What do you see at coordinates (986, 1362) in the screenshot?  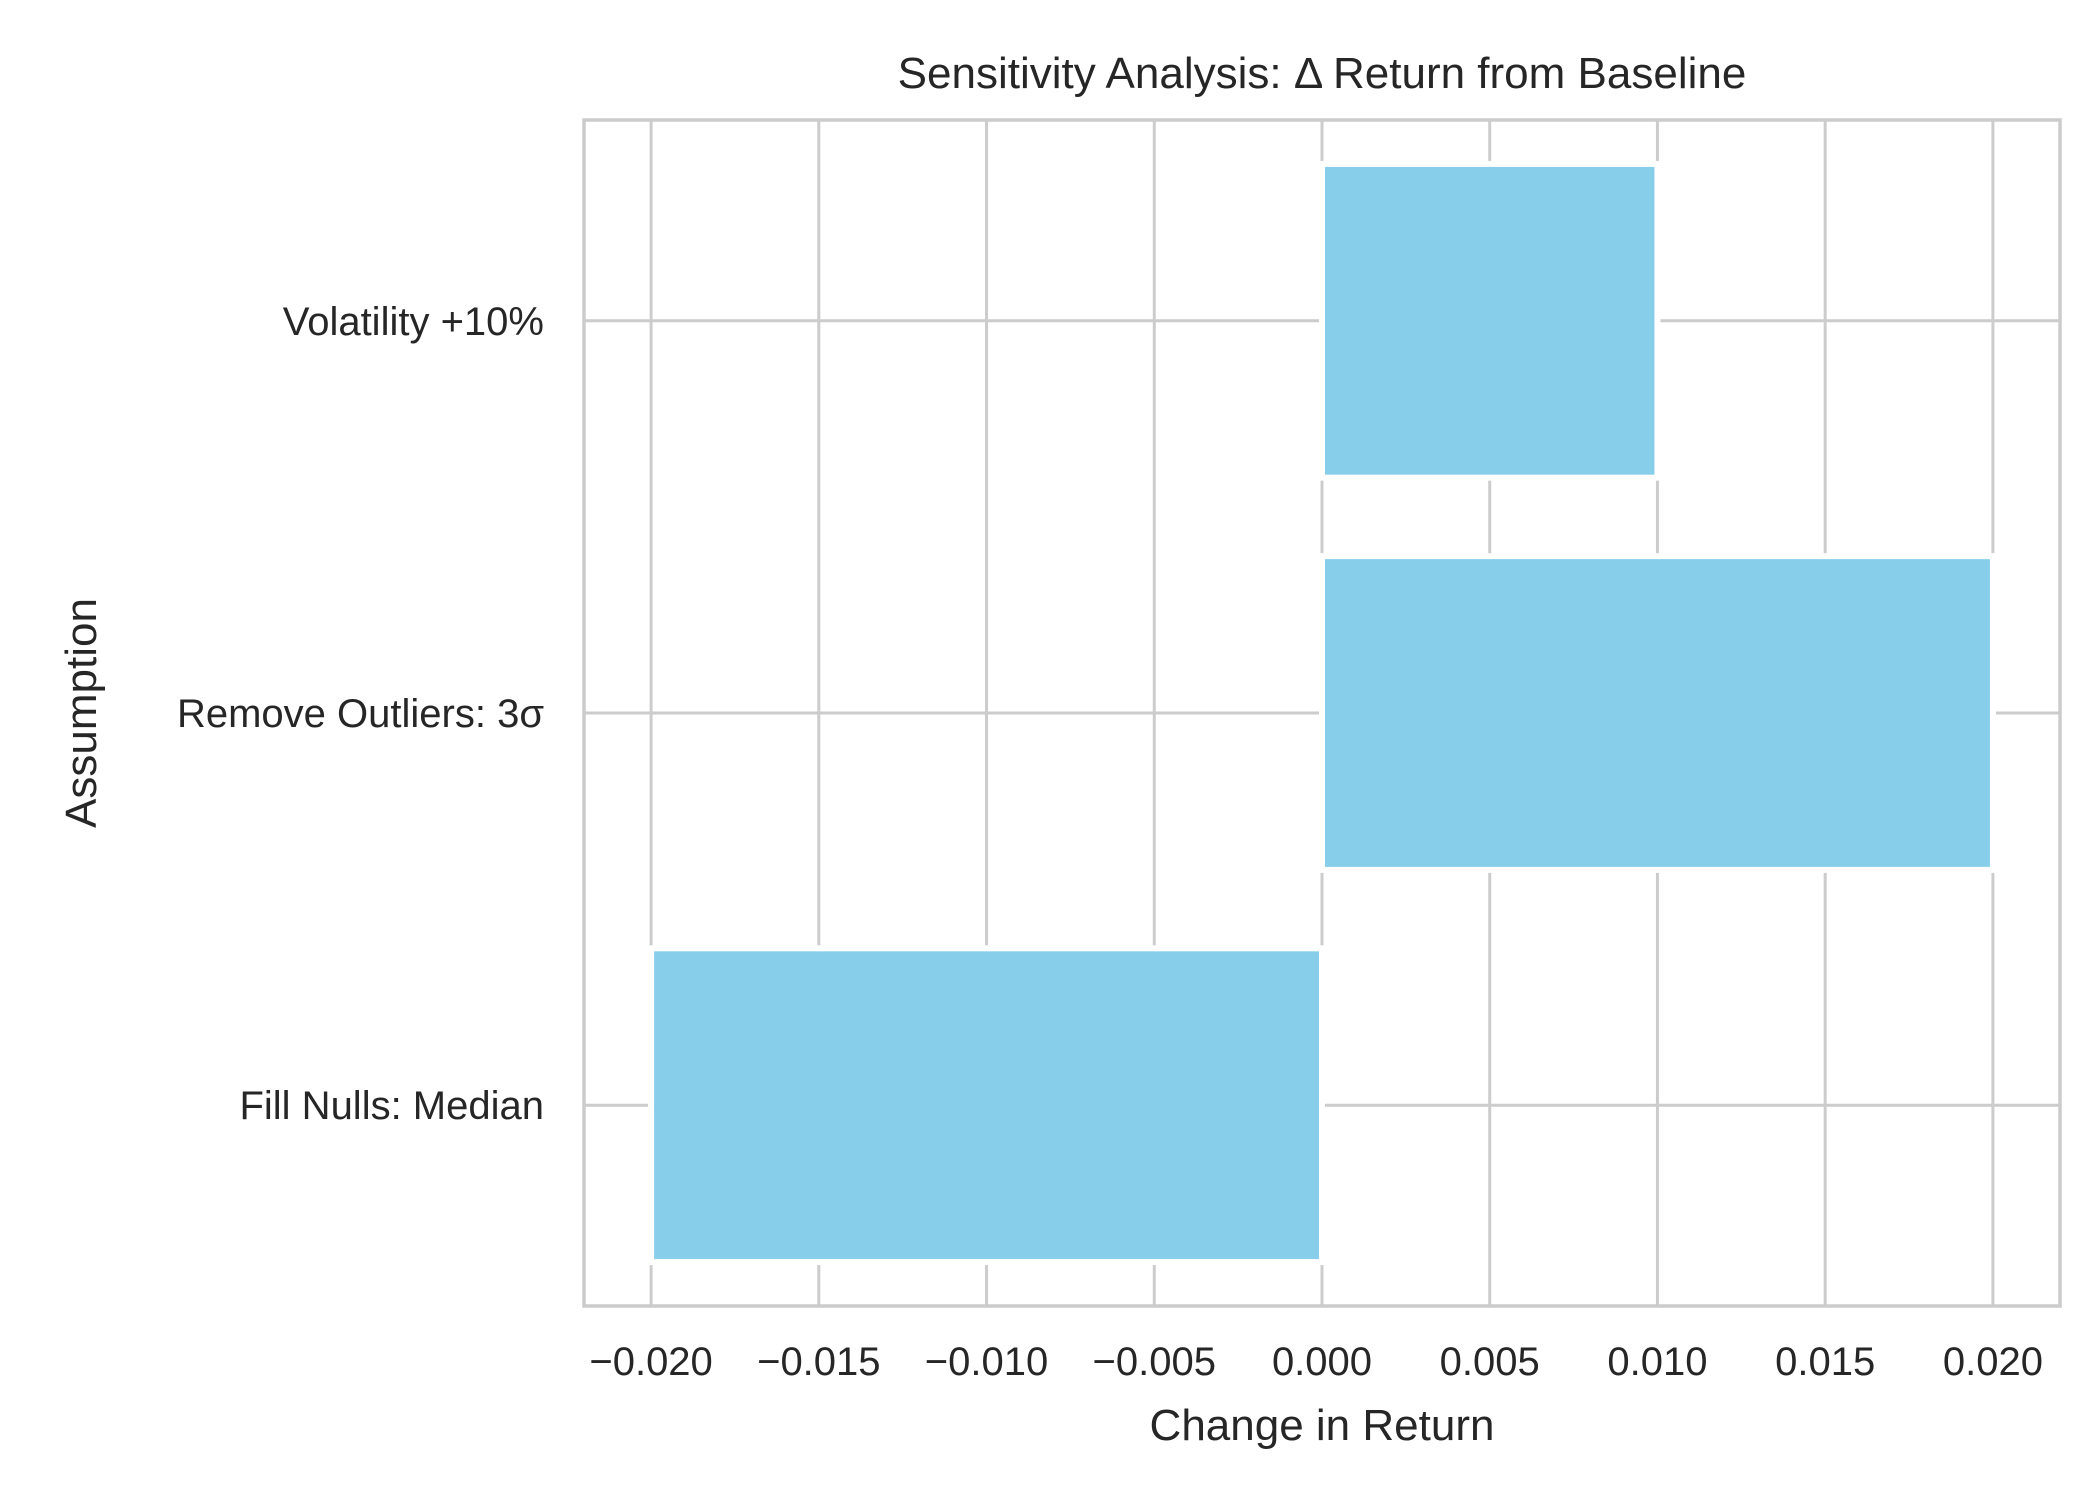 I see `x-tick-label: −0.010` at bounding box center [986, 1362].